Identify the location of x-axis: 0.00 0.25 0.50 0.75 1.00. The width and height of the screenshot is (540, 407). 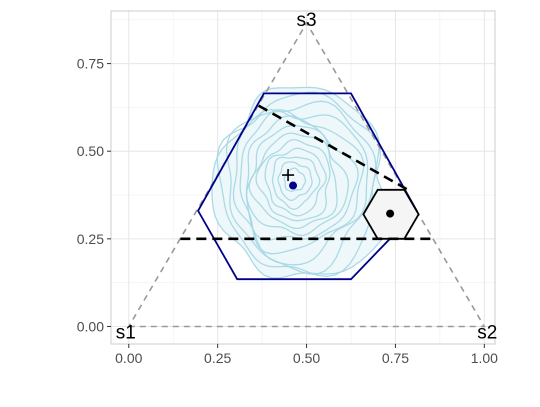
(306, 355).